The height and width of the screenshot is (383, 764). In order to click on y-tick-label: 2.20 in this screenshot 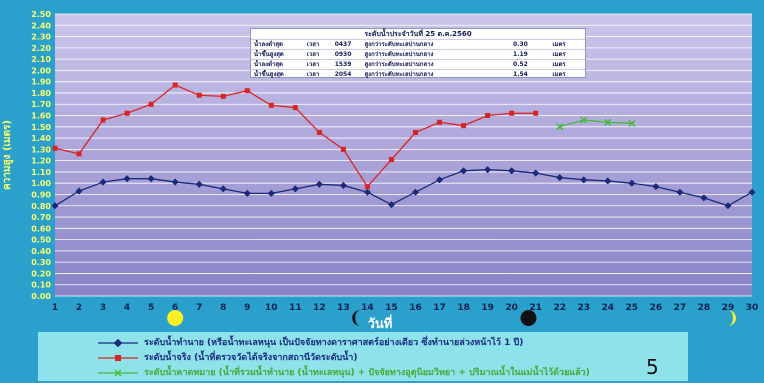, I will do `click(41, 48)`.